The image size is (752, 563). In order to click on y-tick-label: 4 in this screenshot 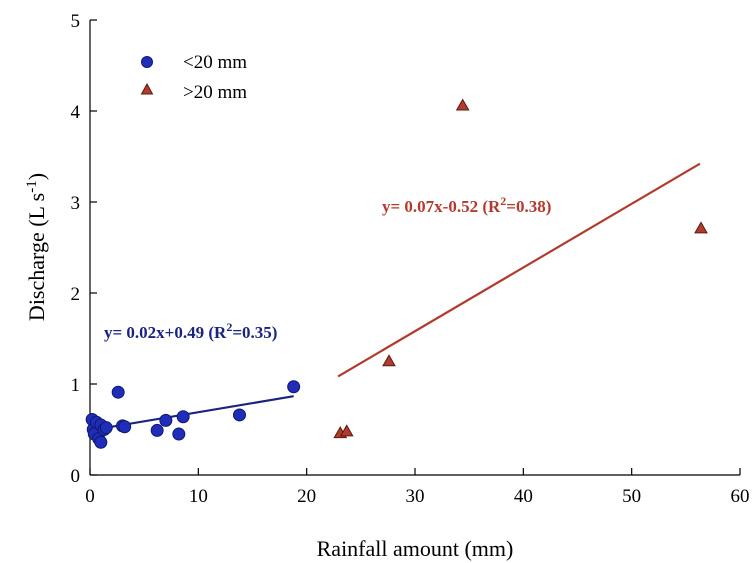, I will do `click(76, 112)`.